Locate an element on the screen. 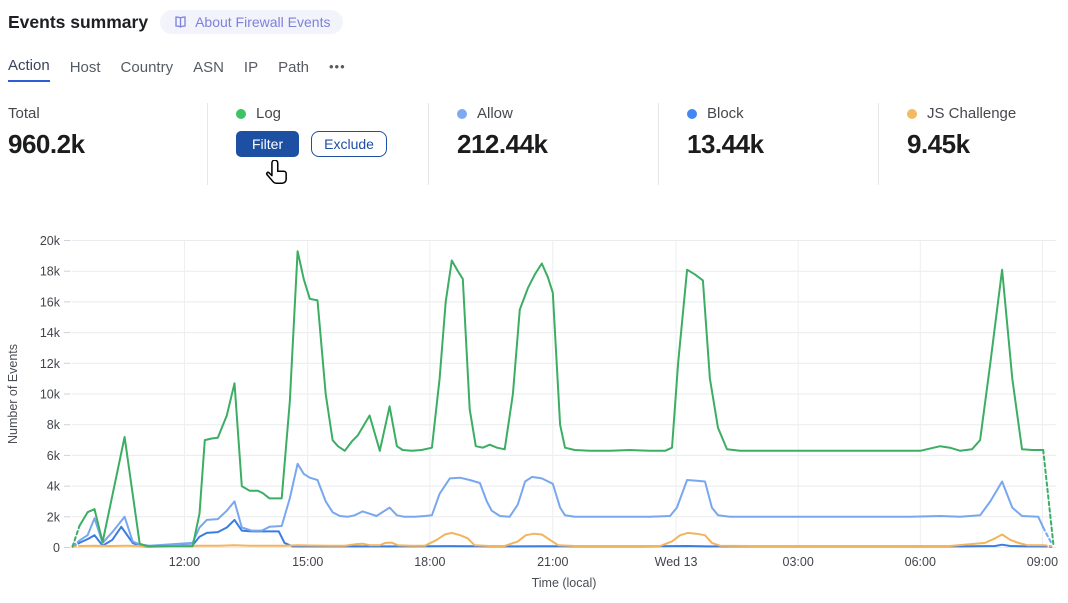 The height and width of the screenshot is (603, 1068). header: Events summary About Firewall Events is located at coordinates (175, 22).